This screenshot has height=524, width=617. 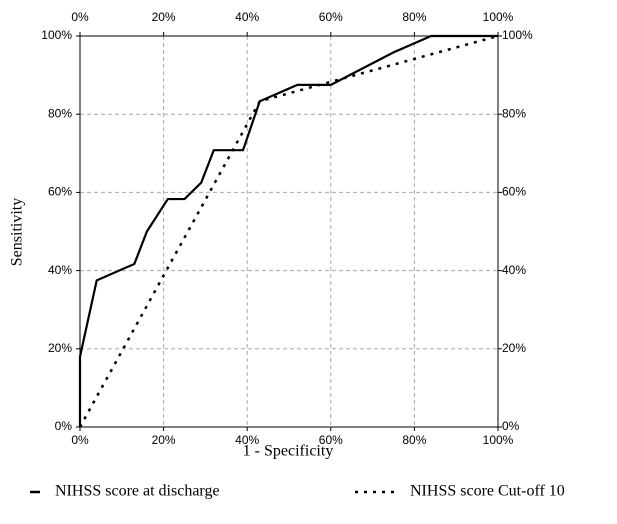 I want to click on legend-label: NIHSS score at discharge, so click(x=137, y=491).